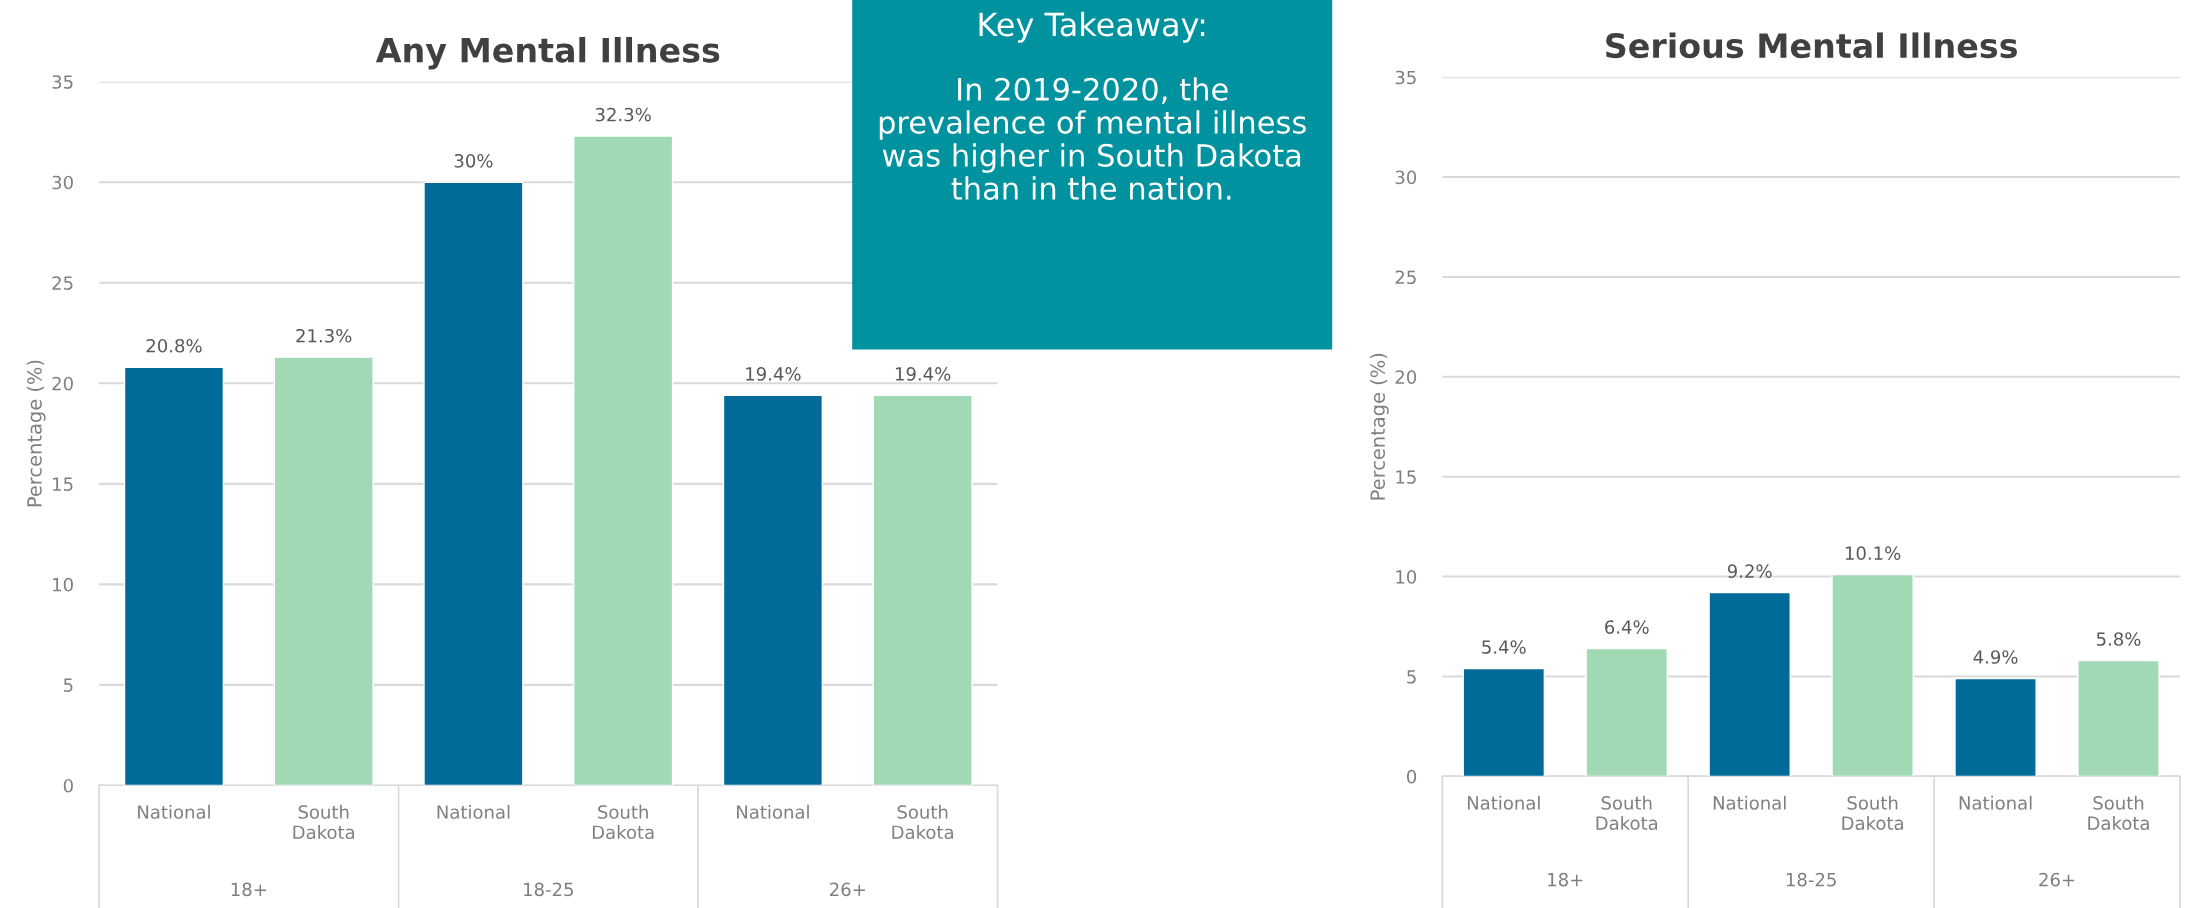  What do you see at coordinates (1995, 657) in the screenshot?
I see `data-label: 4.9%` at bounding box center [1995, 657].